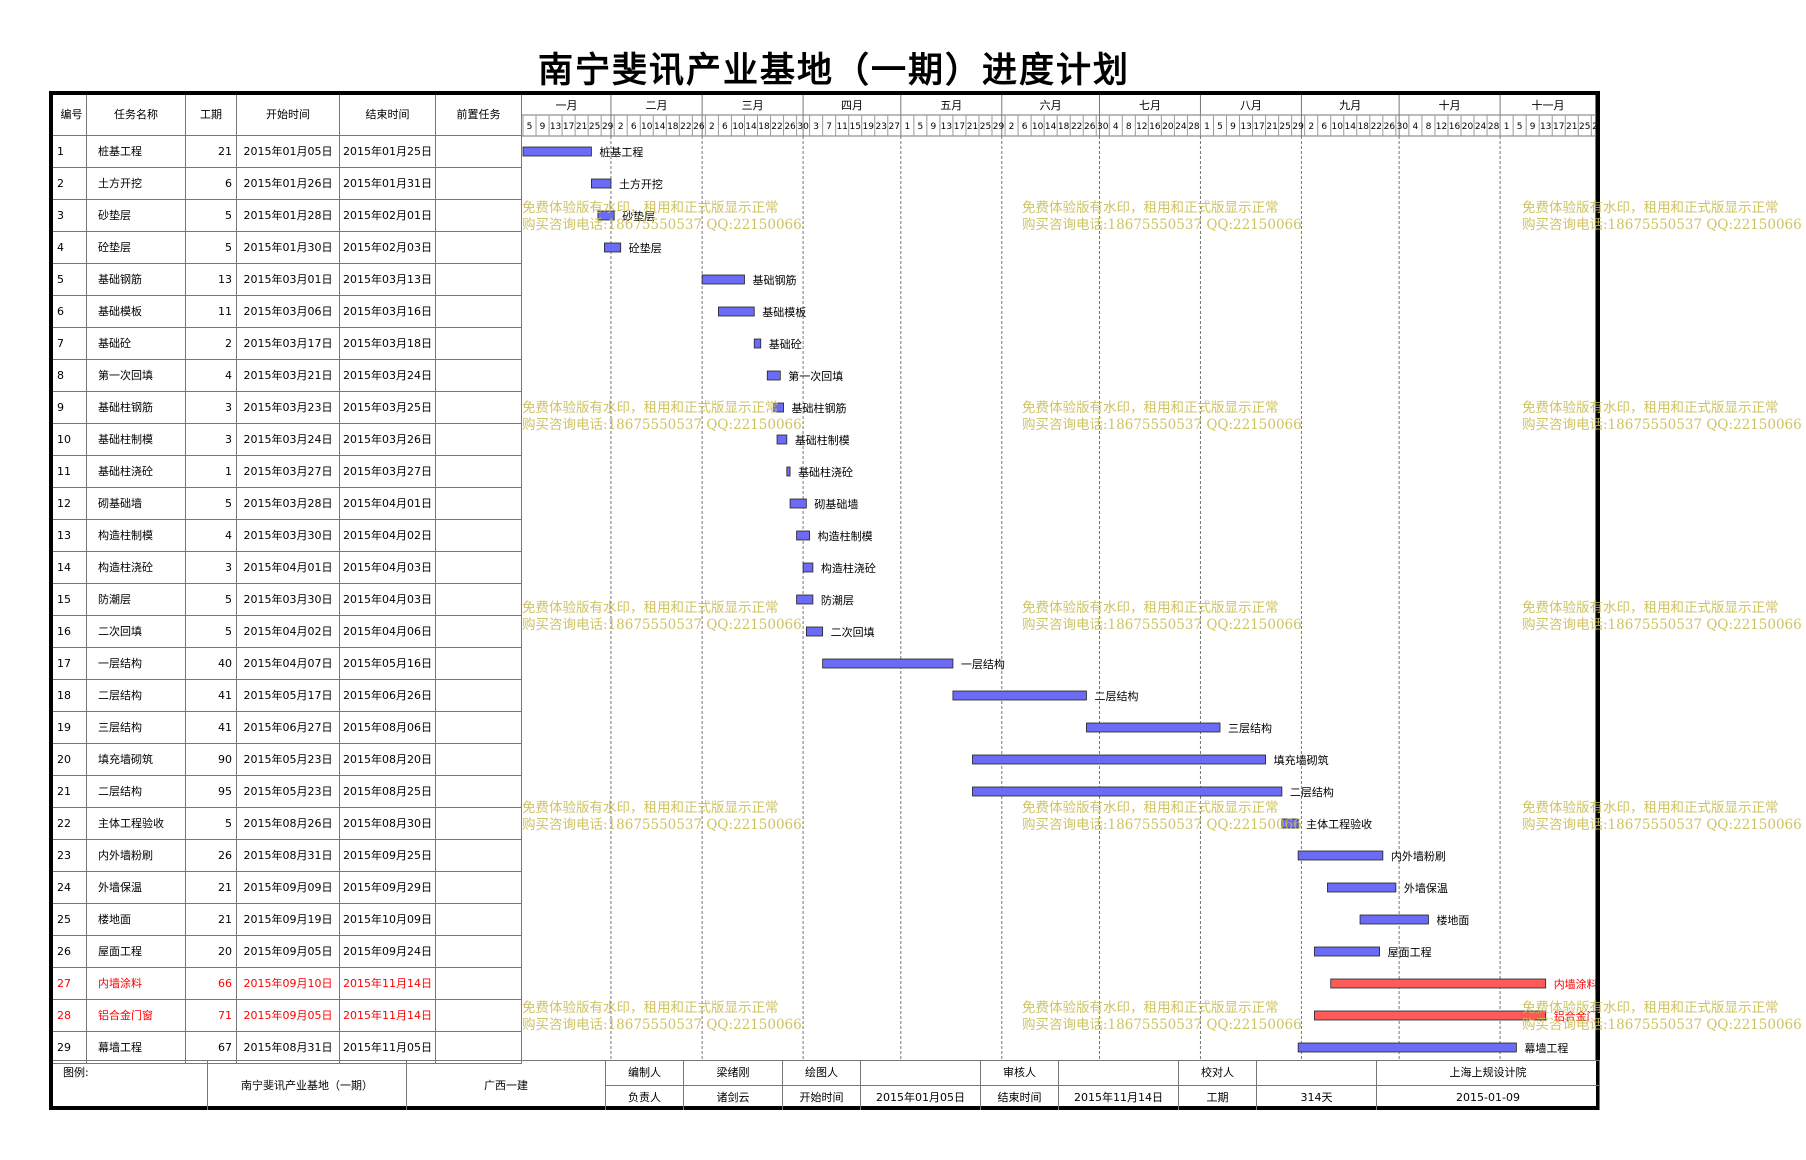 This screenshot has width=1806, height=1160. What do you see at coordinates (211, 280) in the screenshot?
I see `task-duration: 13` at bounding box center [211, 280].